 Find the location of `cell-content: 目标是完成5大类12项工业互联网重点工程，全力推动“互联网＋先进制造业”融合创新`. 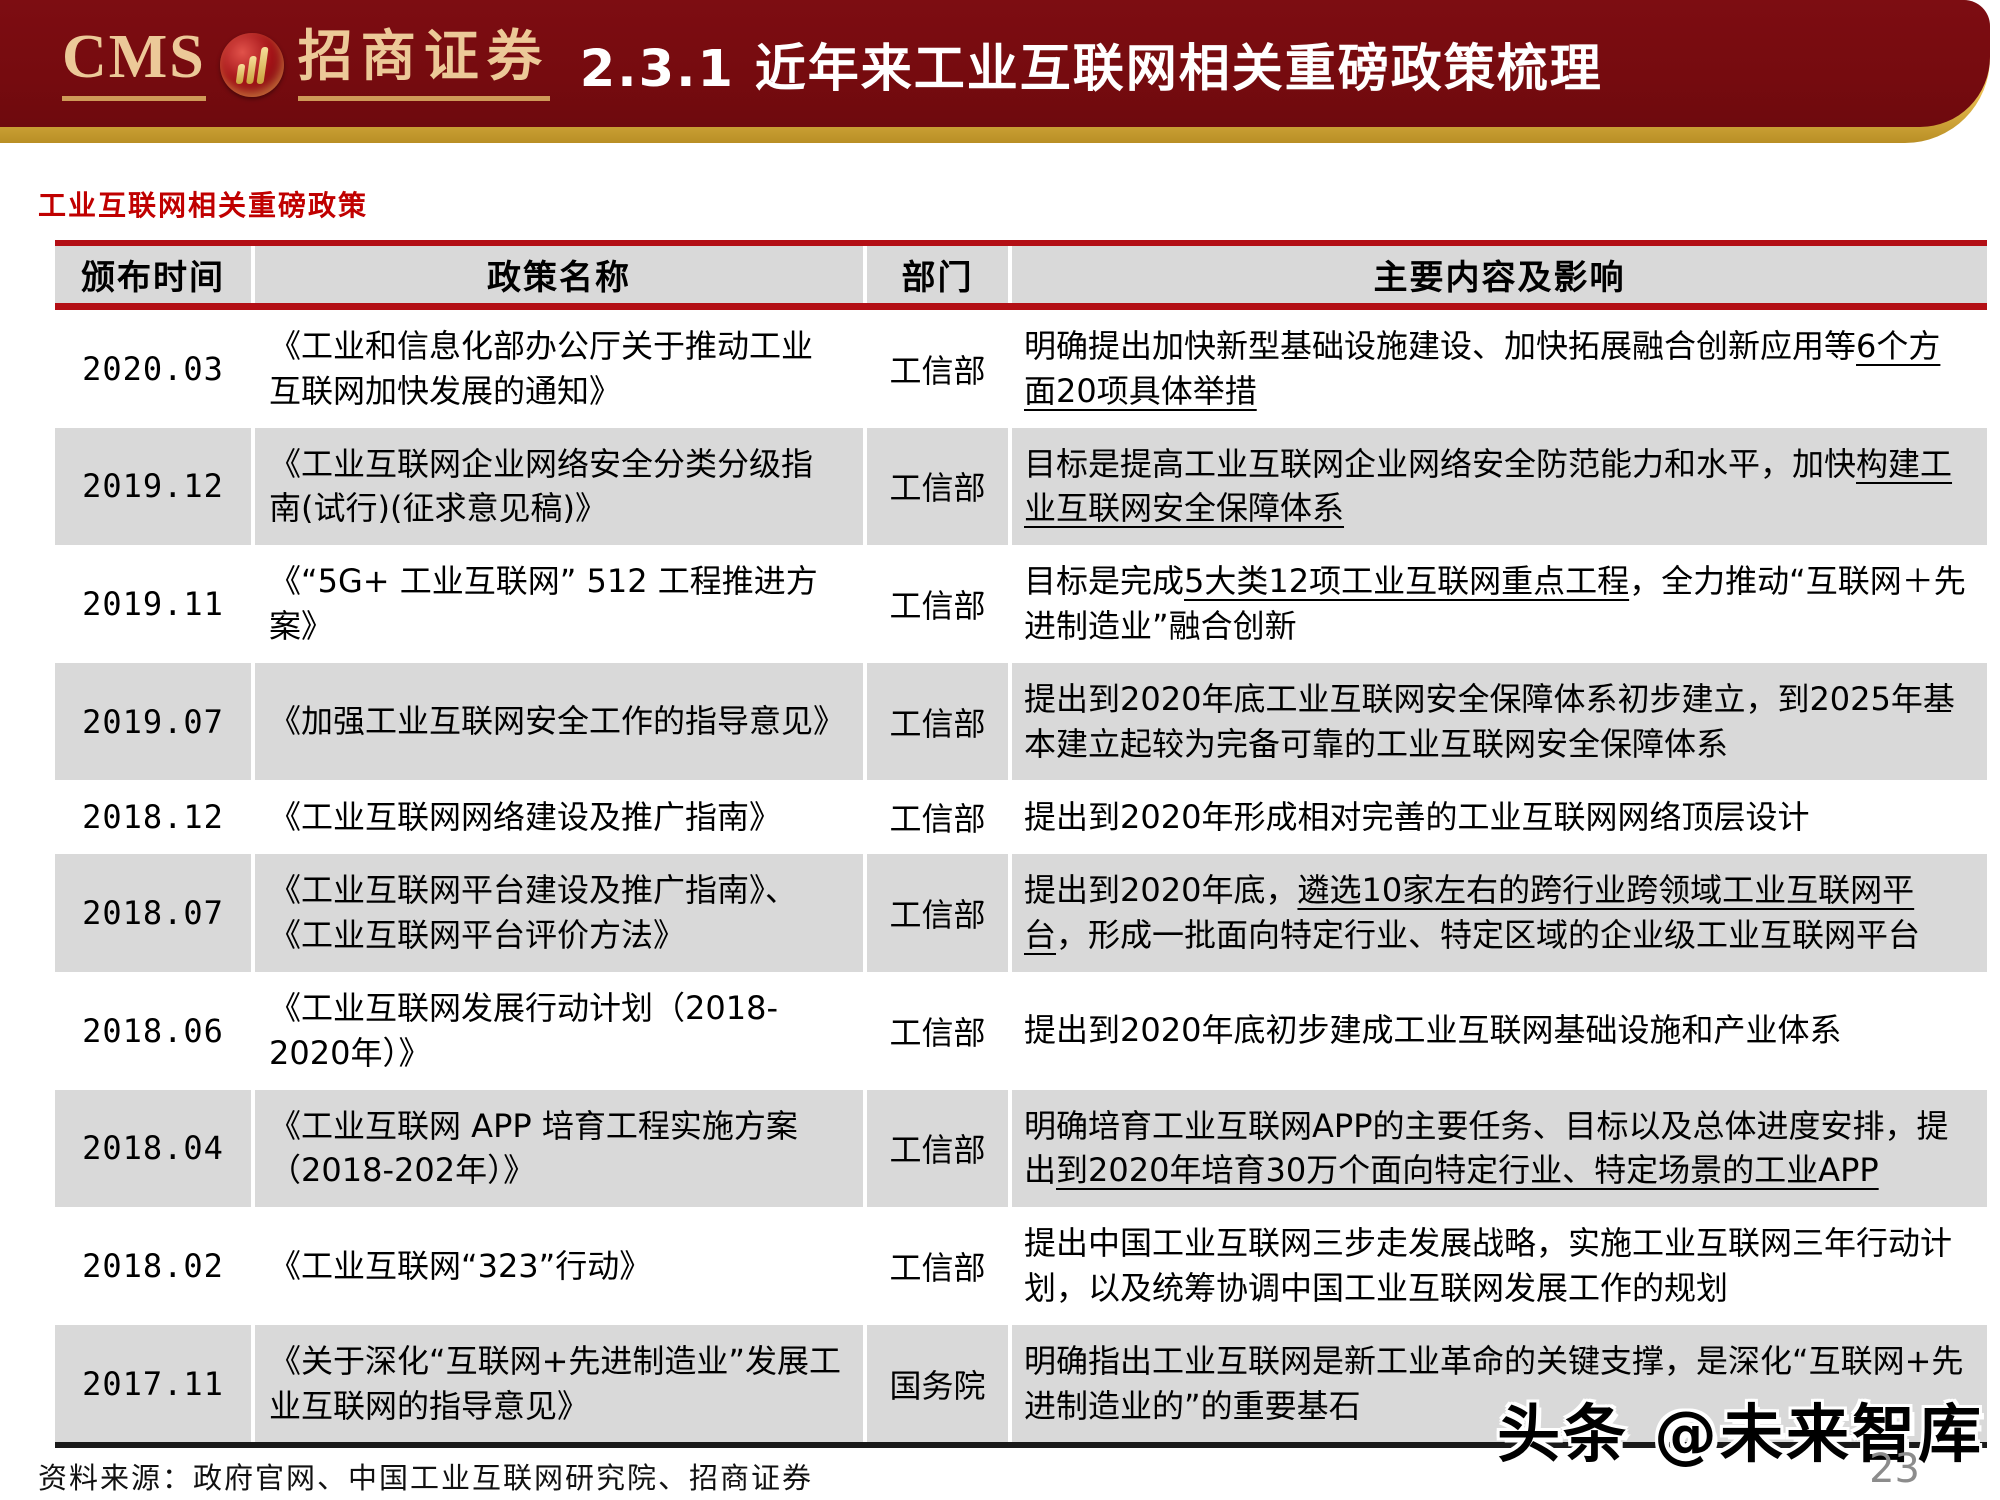

cell-content: 目标是完成5大类12项工业互联网重点工程，全力推动“互联网＋先进制造业”融合创新 is located at coordinates (1499, 604).